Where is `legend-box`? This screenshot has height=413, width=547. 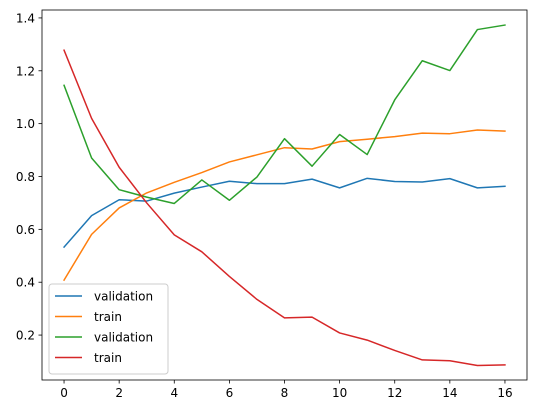
legend-box is located at coordinates (108, 329).